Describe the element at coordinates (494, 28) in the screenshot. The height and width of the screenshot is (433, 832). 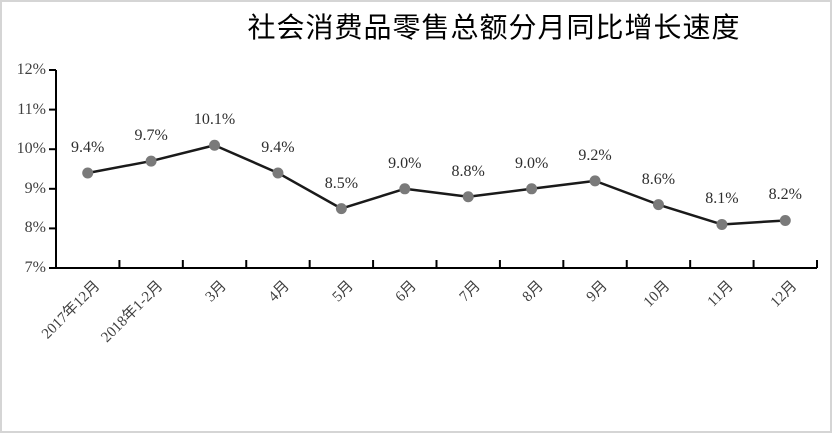
I see `chart-title: 社会消费品零售总额分月同比增长速度` at that location.